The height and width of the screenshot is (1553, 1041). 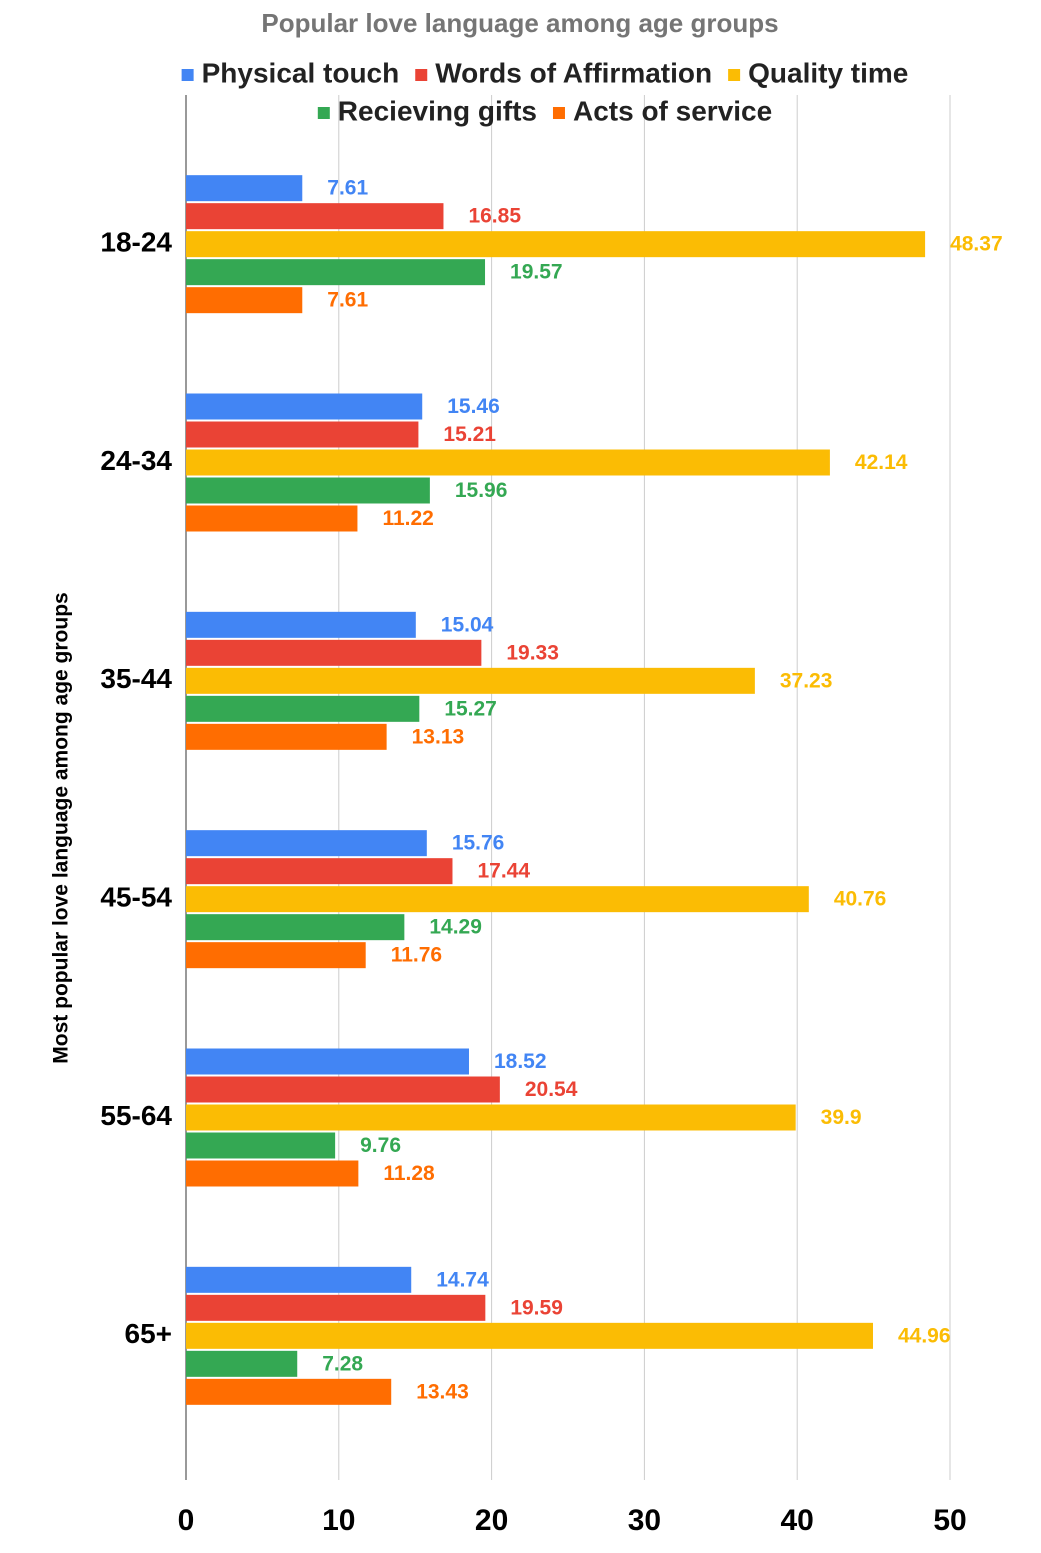 What do you see at coordinates (149, 1333) in the screenshot?
I see `y-tick-label: 65+` at bounding box center [149, 1333].